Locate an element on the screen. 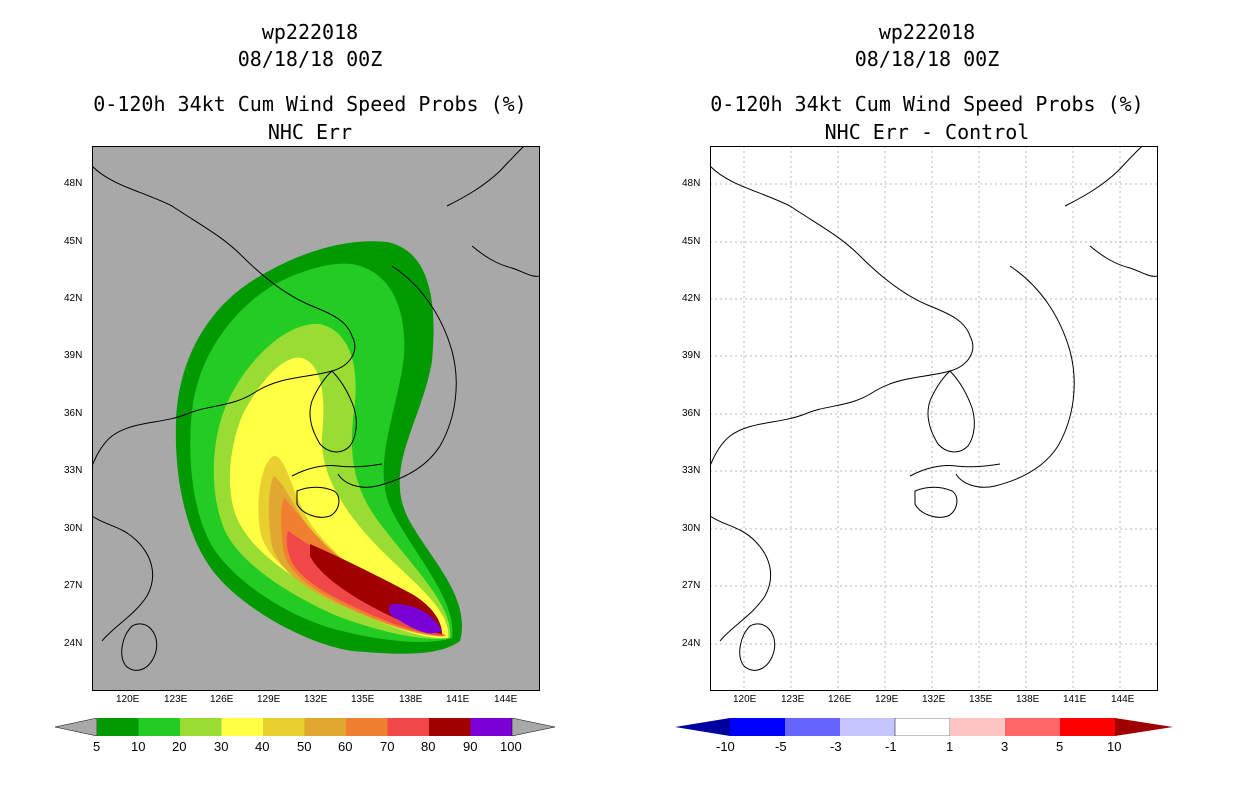  left-storm-id: wp222018 is located at coordinates (310, 32).